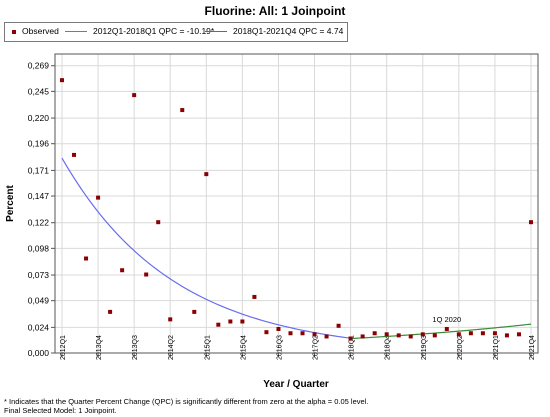  What do you see at coordinates (39, 91) in the screenshot?
I see `y-tick-label: 0,245` at bounding box center [39, 91].